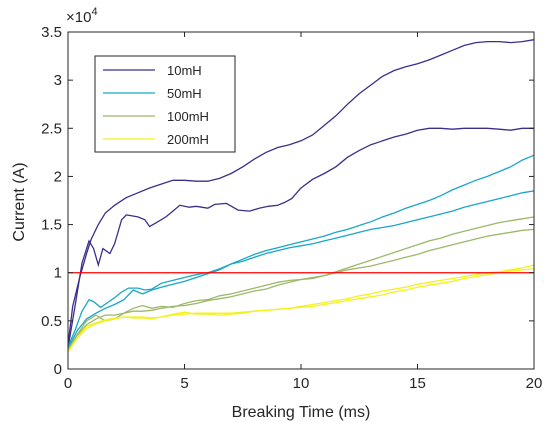  Describe the element at coordinates (51, 321) in the screenshot. I see `y-tick-label: 0.5` at that location.